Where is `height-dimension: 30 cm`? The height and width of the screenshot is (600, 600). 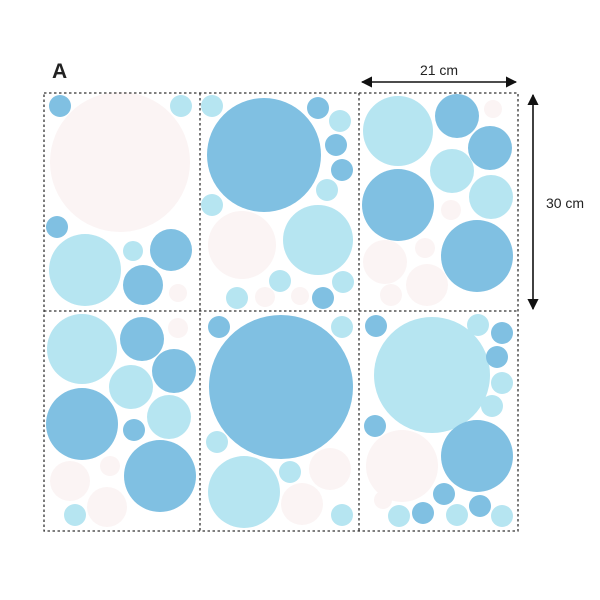 height-dimension: 30 cm is located at coordinates (555, 202).